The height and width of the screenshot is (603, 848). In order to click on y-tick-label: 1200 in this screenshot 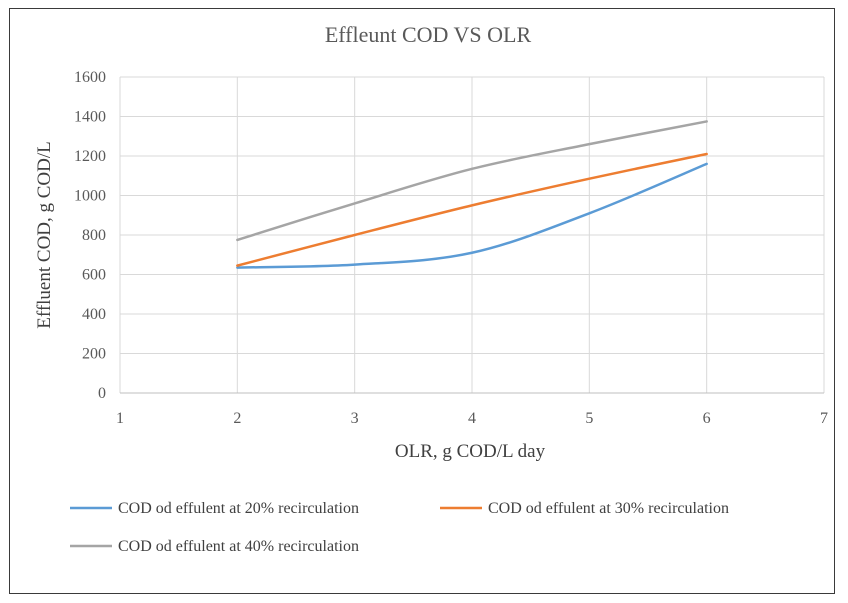, I will do `click(90, 156)`.